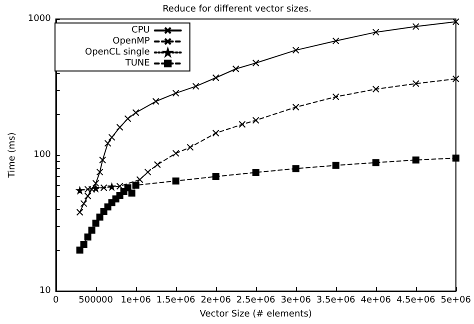 The image size is (474, 324). I want to click on x-tick-label: 1.5e+06, so click(176, 301).